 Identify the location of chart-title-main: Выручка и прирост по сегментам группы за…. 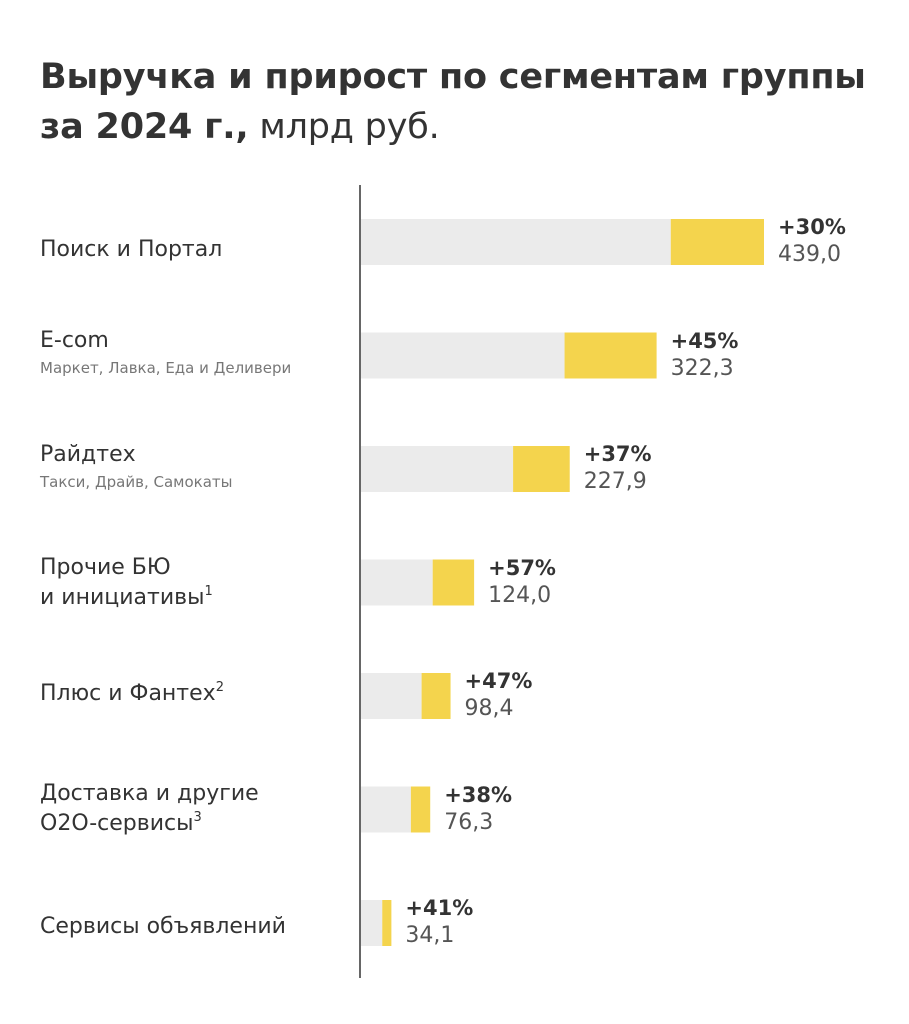
(453, 102).